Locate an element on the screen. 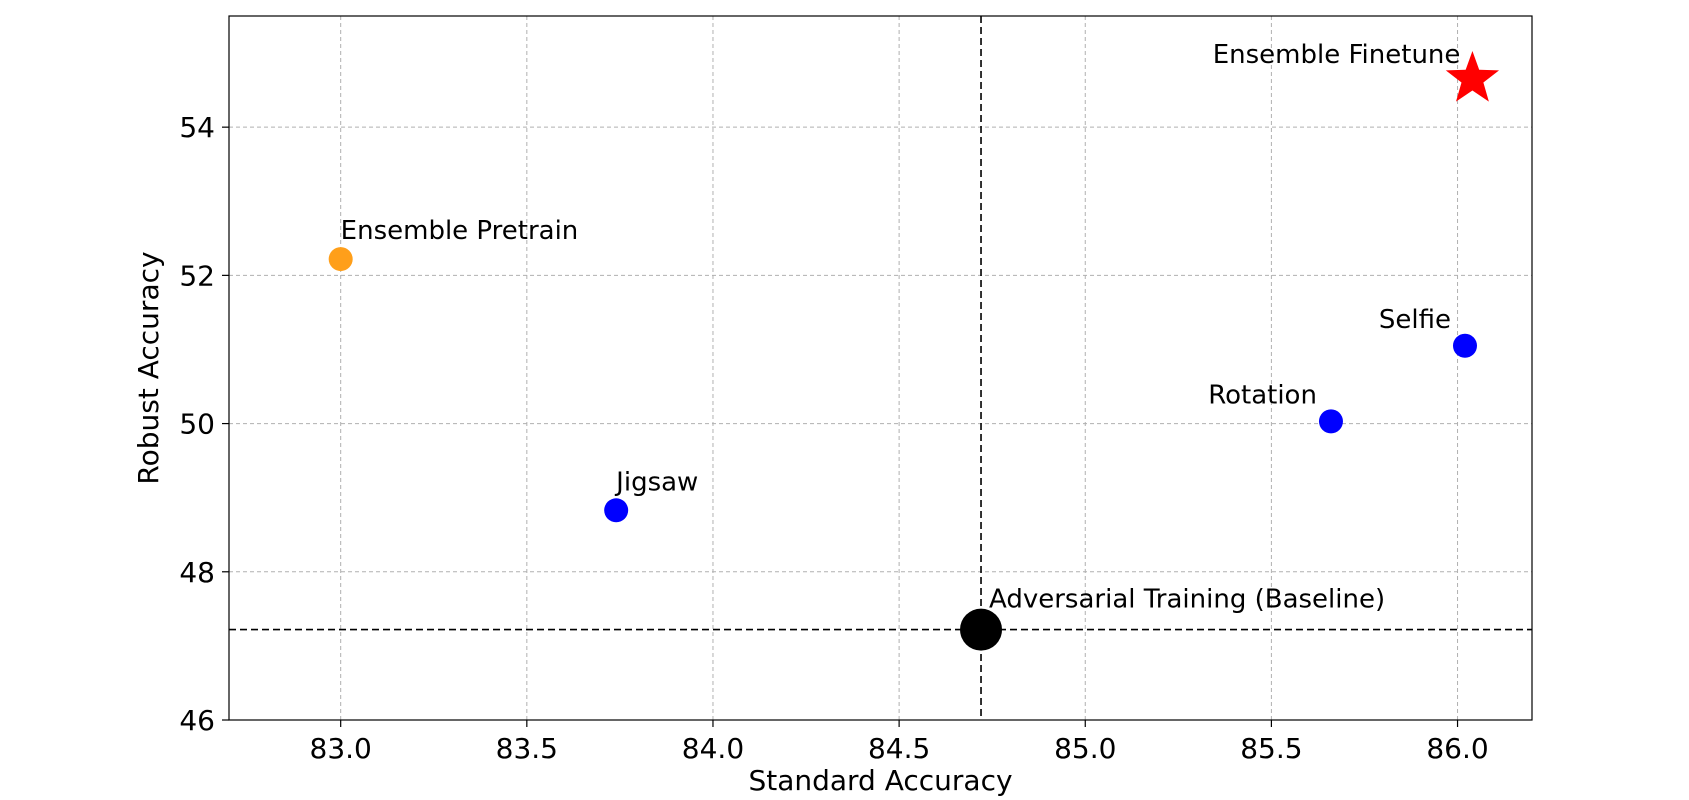 The image size is (1689, 800). point-ensemble-pretrain is located at coordinates (340, 259).